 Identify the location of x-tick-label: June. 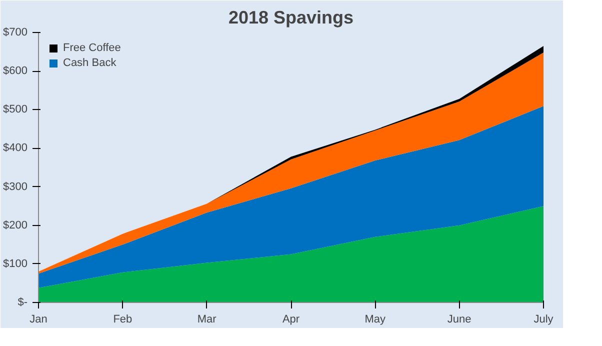
(459, 320).